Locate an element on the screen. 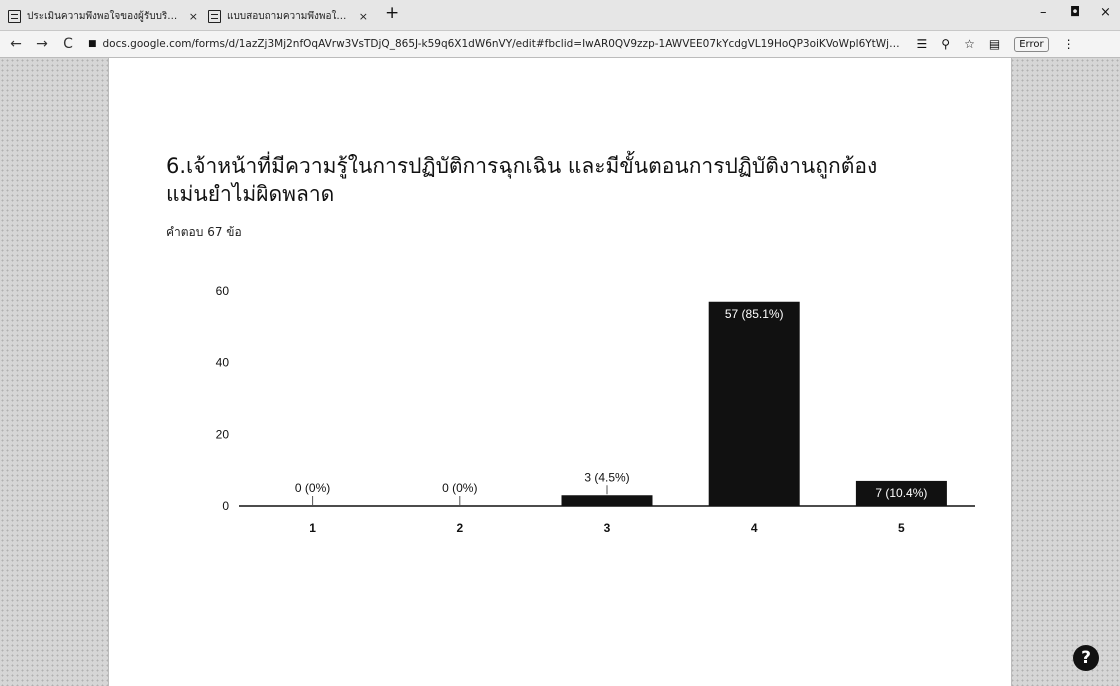  bookmark-star-icon: ☆ is located at coordinates (969, 44).